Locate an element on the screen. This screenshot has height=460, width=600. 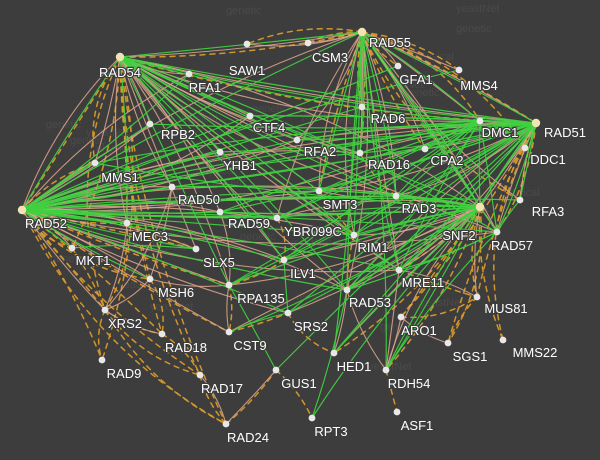
graph-node-rad6 is located at coordinates (362, 107).